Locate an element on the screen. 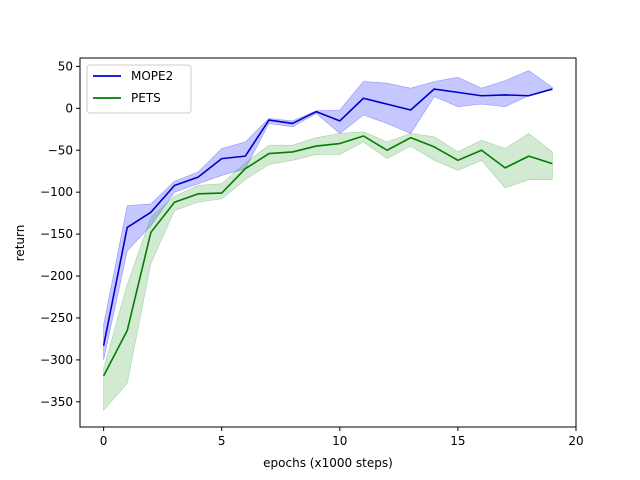  y-tick-label: 50 is located at coordinates (65, 66).